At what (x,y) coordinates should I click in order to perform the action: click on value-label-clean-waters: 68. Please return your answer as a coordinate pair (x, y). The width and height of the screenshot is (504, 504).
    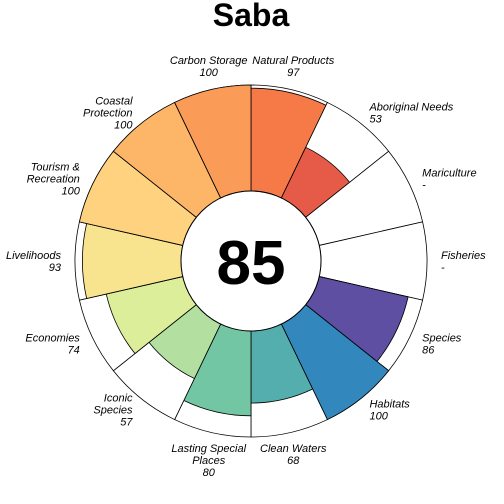
    Looking at the image, I should click on (293, 461).